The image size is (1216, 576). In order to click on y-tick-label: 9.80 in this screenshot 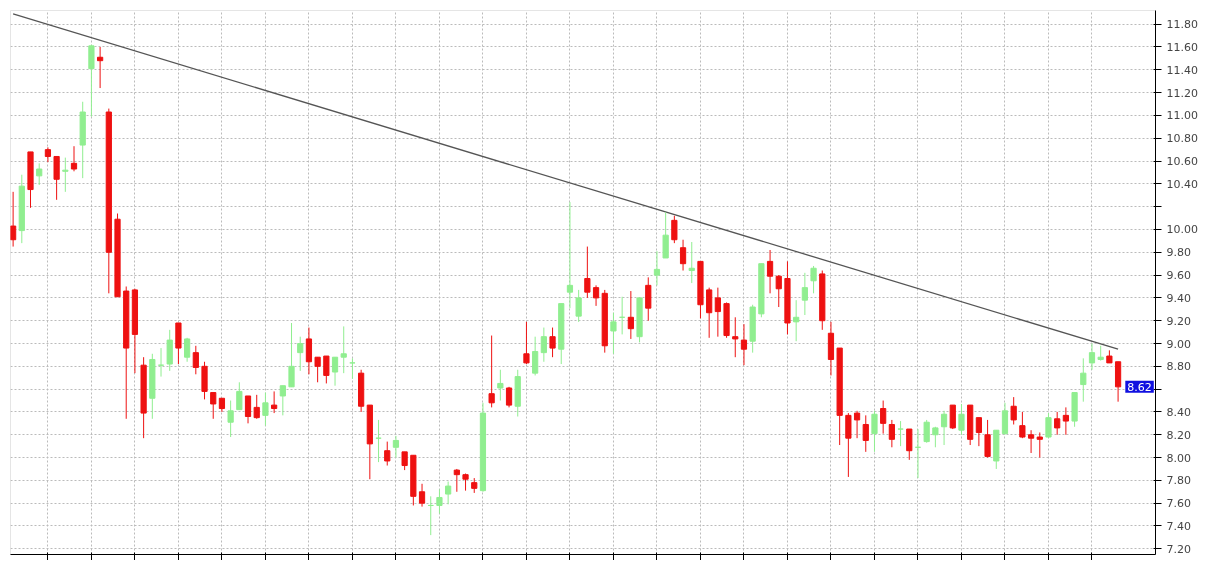, I will do `click(1178, 253)`.